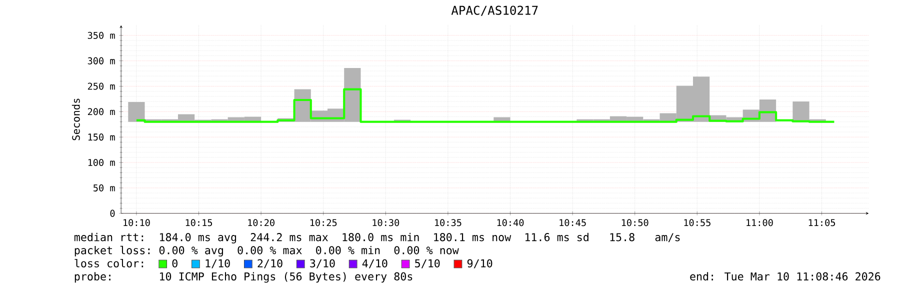 The width and height of the screenshot is (897, 290). I want to click on legend-label: 9/10, so click(479, 263).